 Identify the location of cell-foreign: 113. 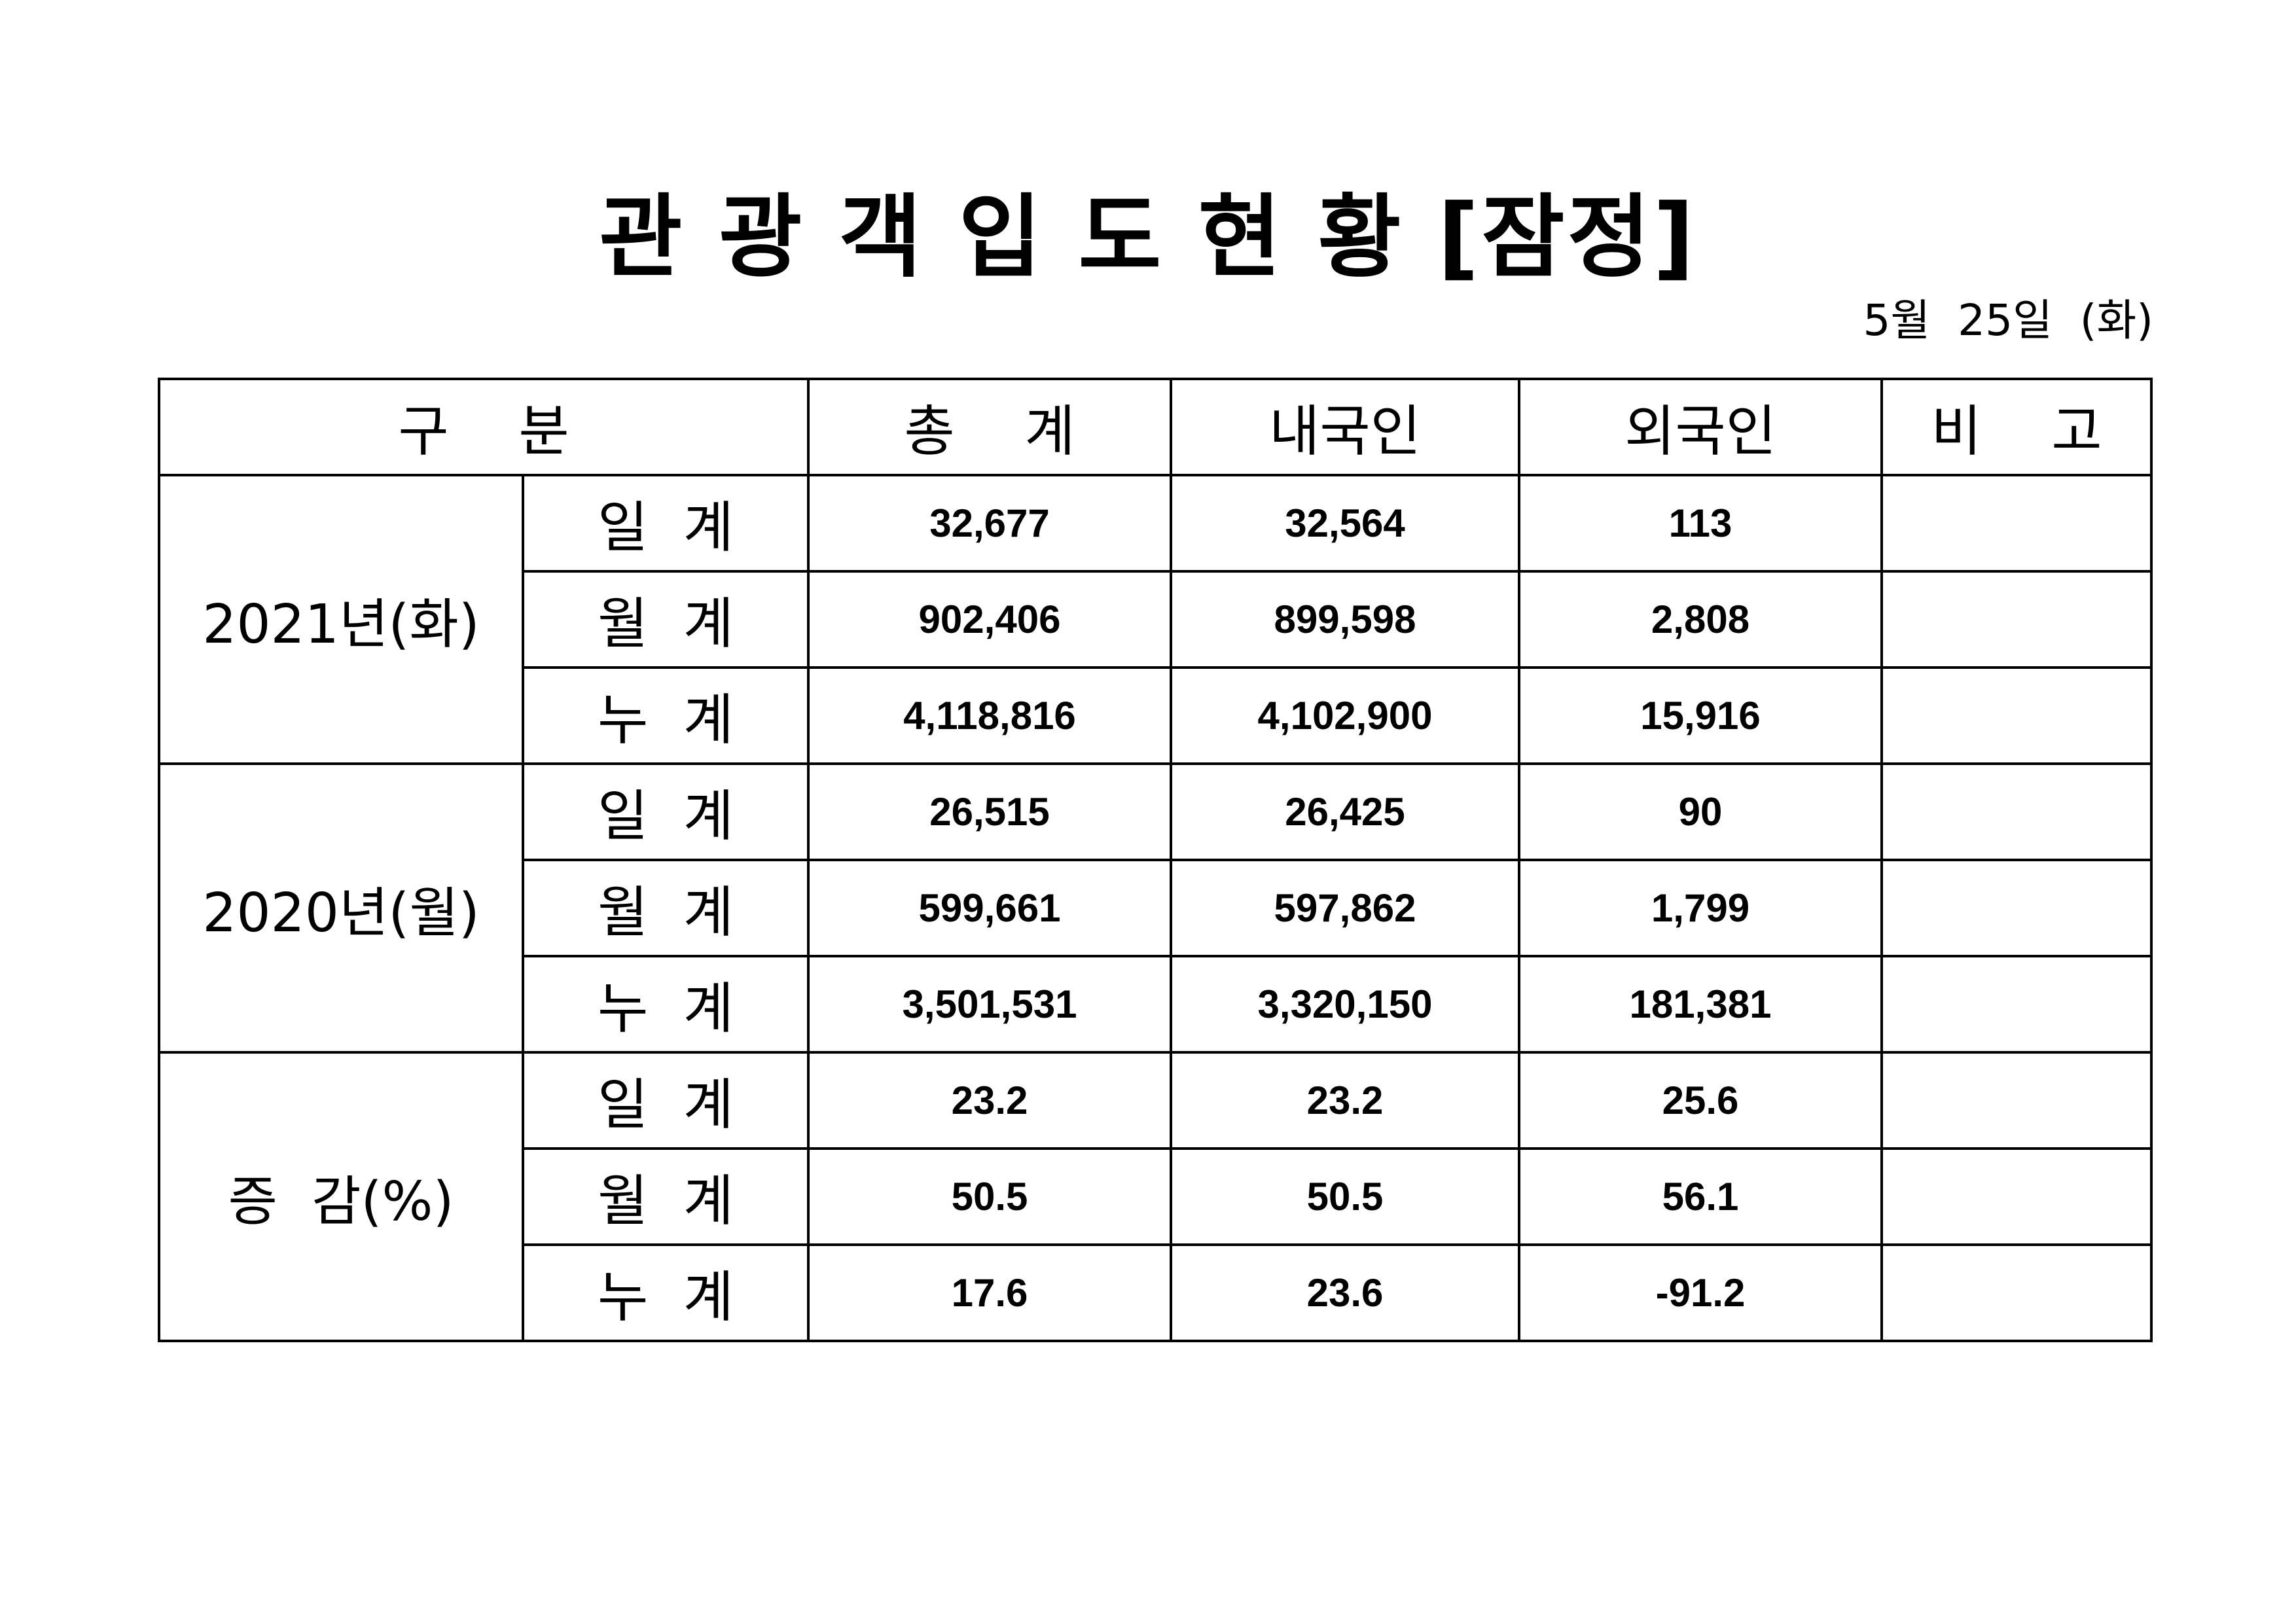
(1700, 523).